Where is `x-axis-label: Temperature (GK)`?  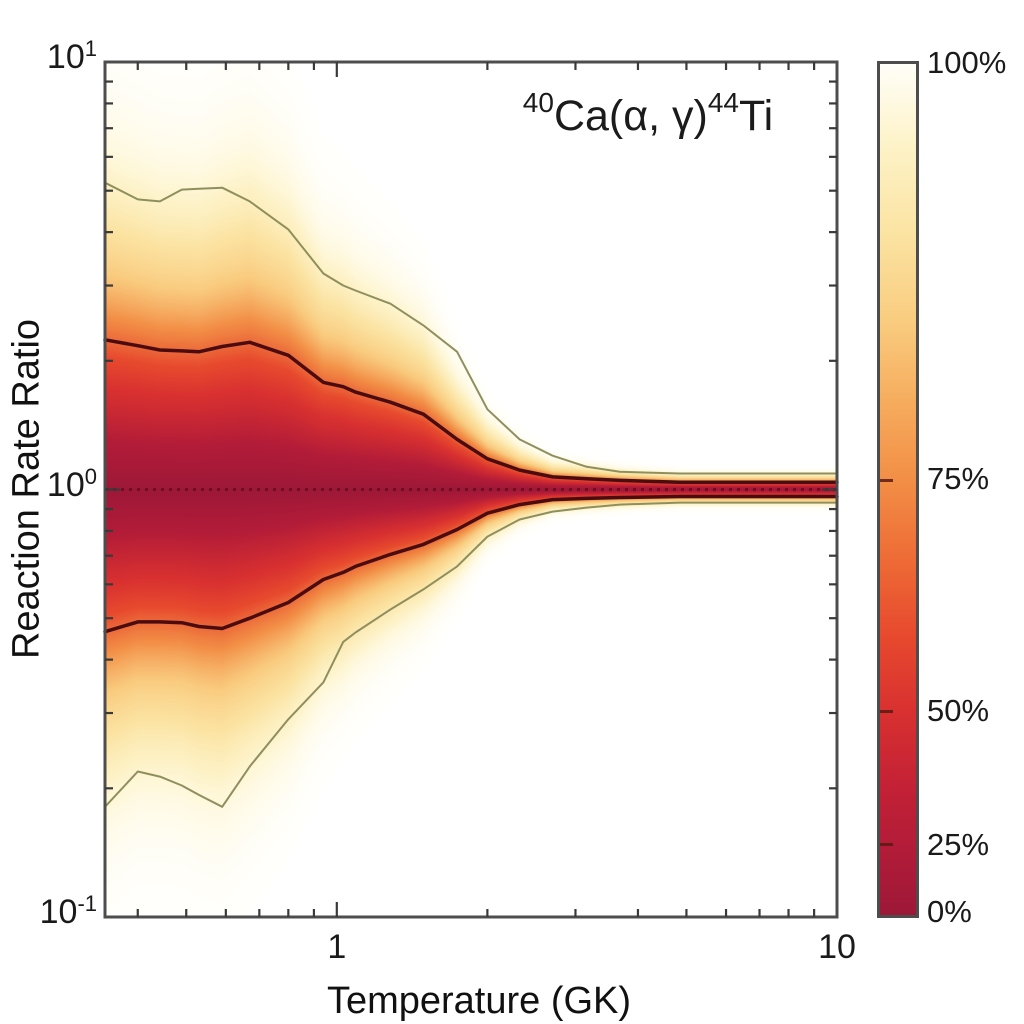 x-axis-label: Temperature (GK) is located at coordinates (479, 1001).